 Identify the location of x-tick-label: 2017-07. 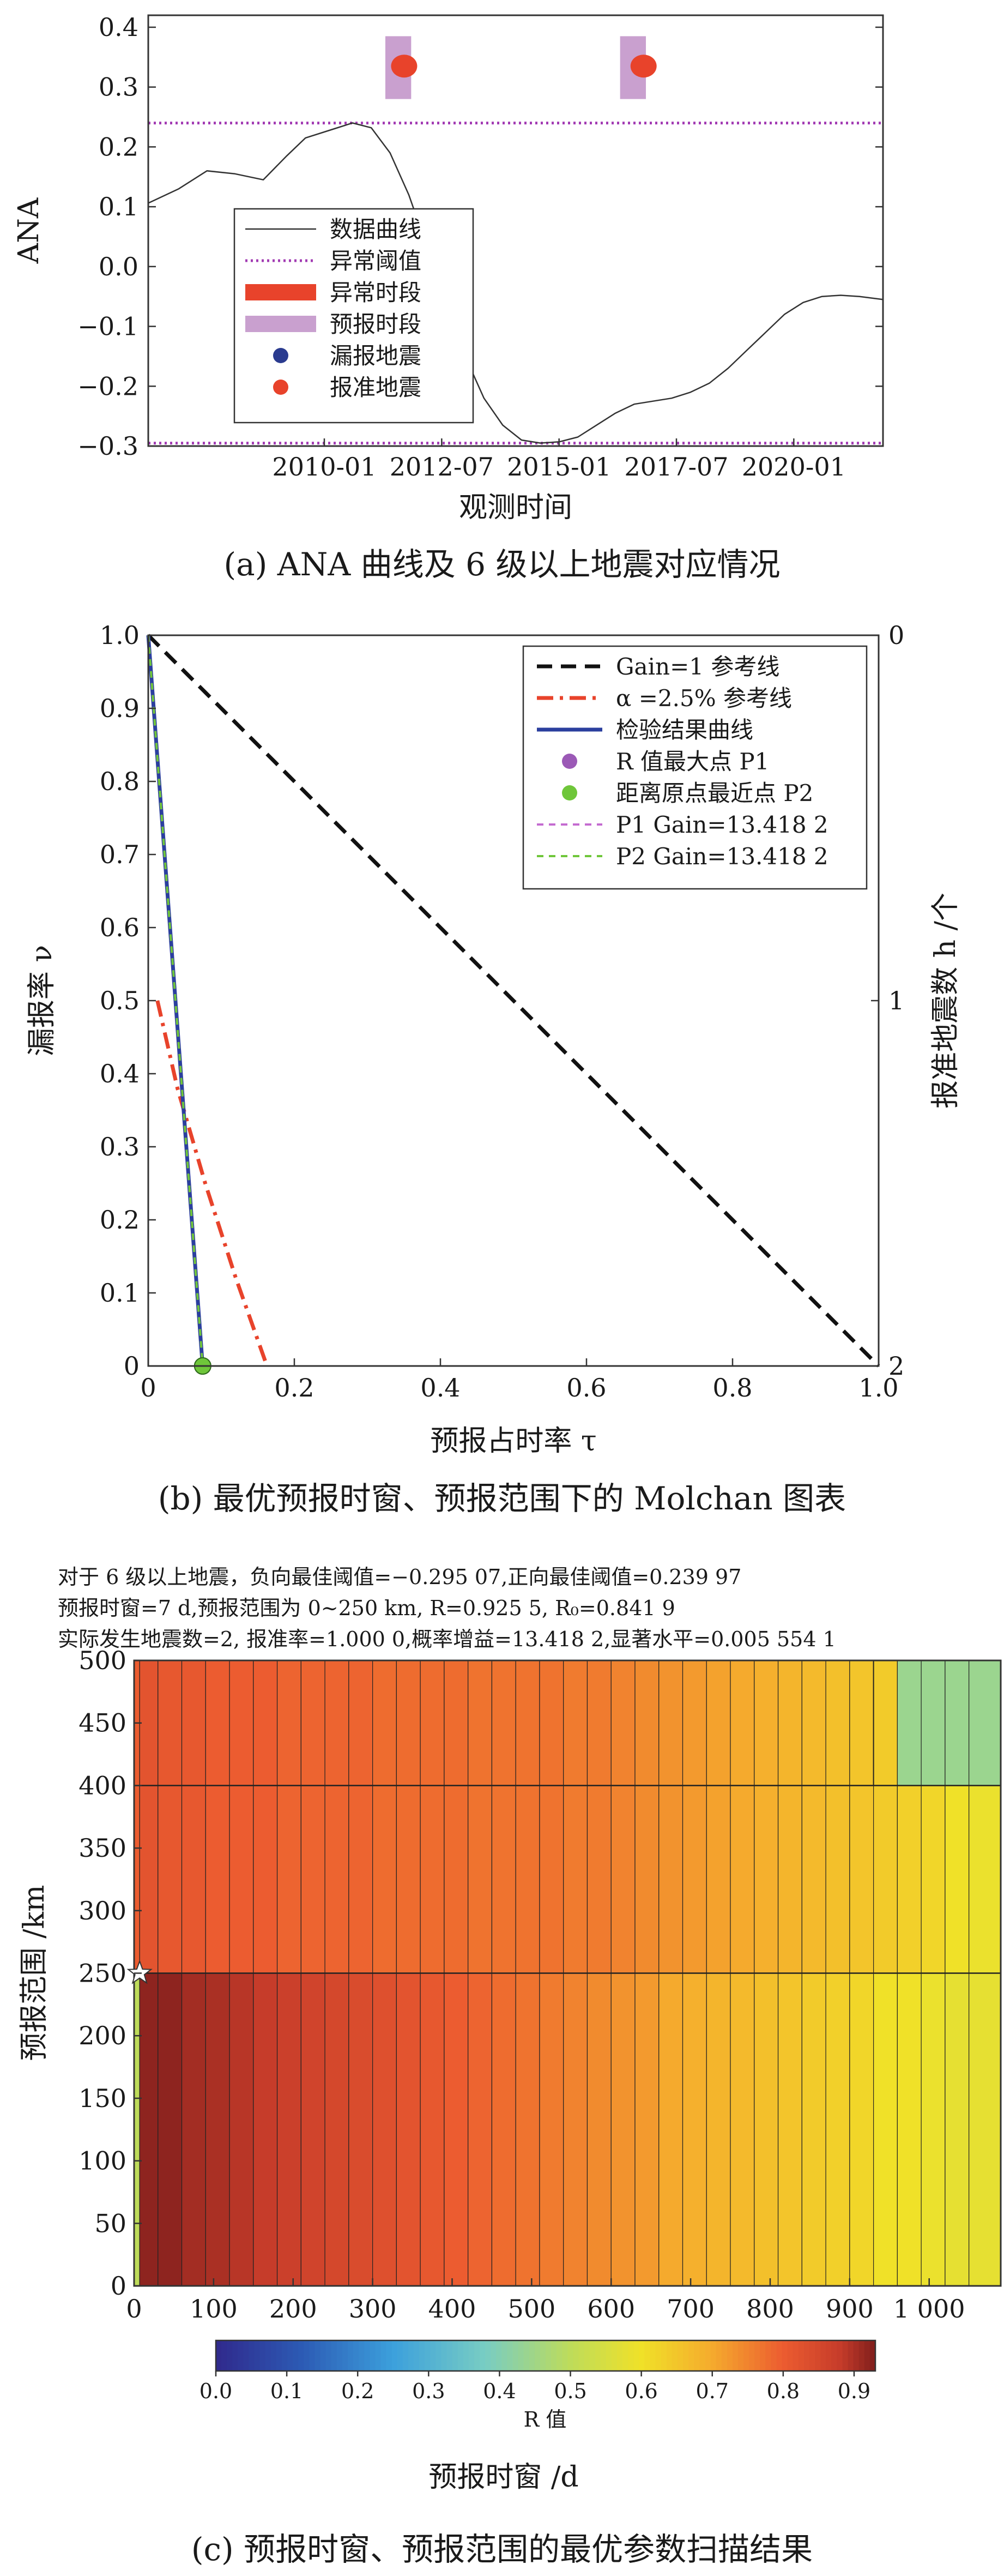
(676, 467).